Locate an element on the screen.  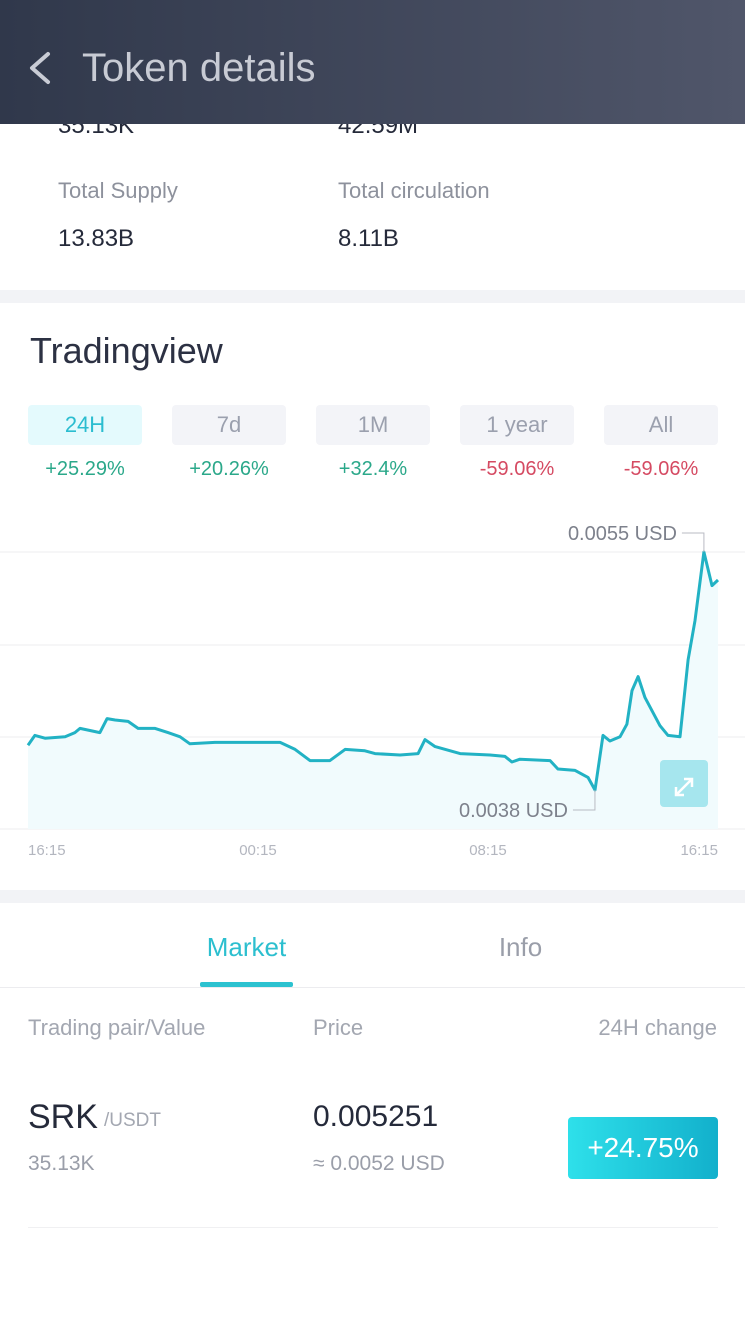
pair-quote: /USDT is located at coordinates (132, 1120).